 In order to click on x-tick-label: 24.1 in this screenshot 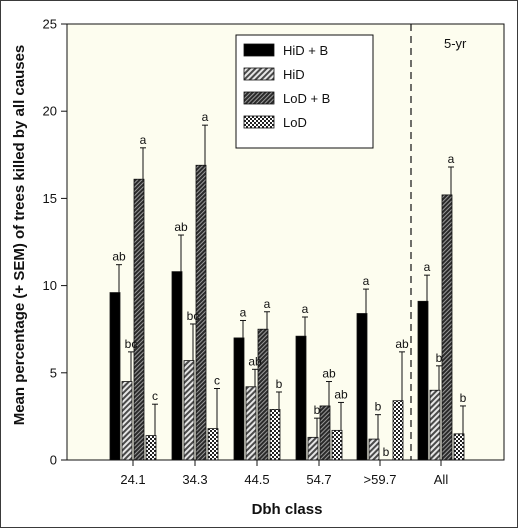, I will do `click(132, 479)`.